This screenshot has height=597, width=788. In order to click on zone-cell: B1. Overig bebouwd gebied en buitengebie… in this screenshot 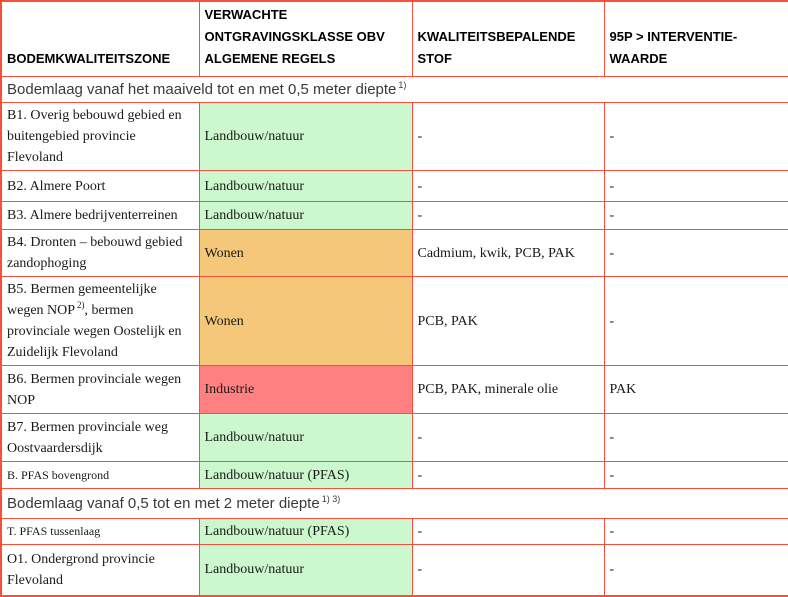, I will do `click(100, 136)`.